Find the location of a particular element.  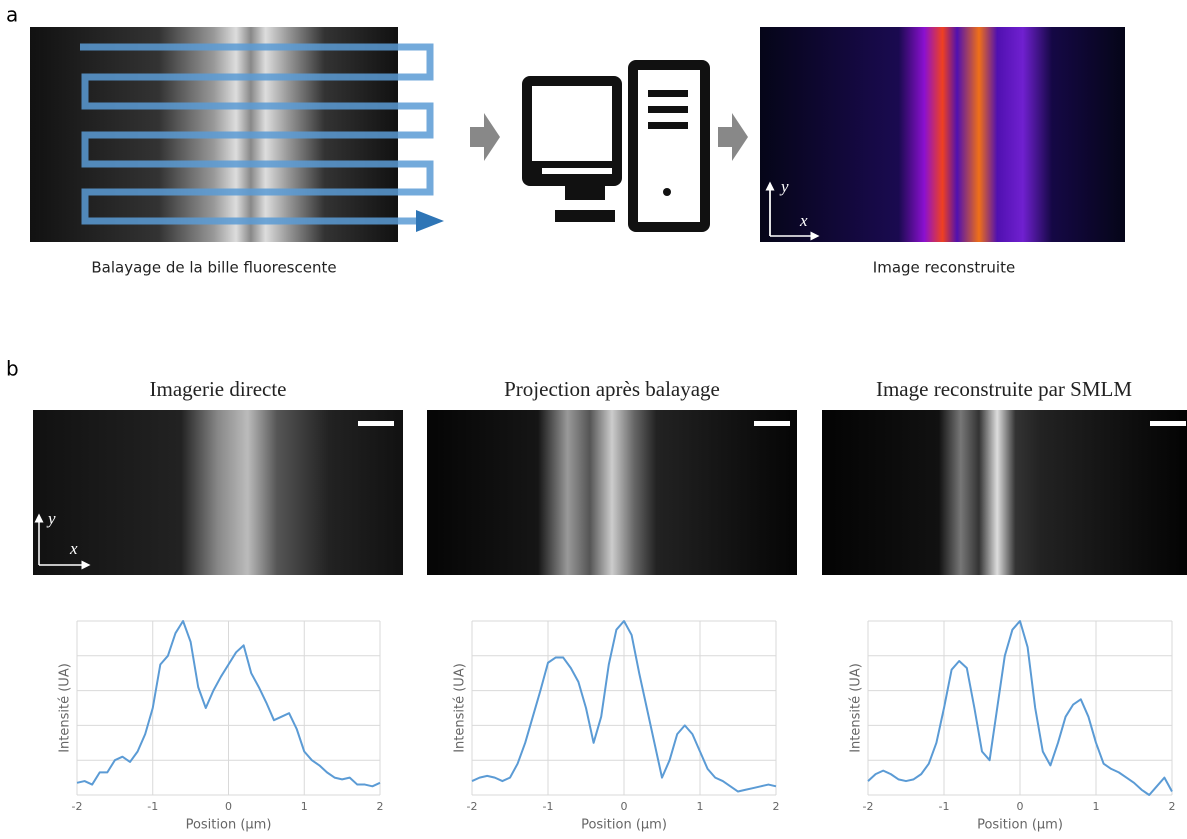

reconstructed-image is located at coordinates (942, 134).